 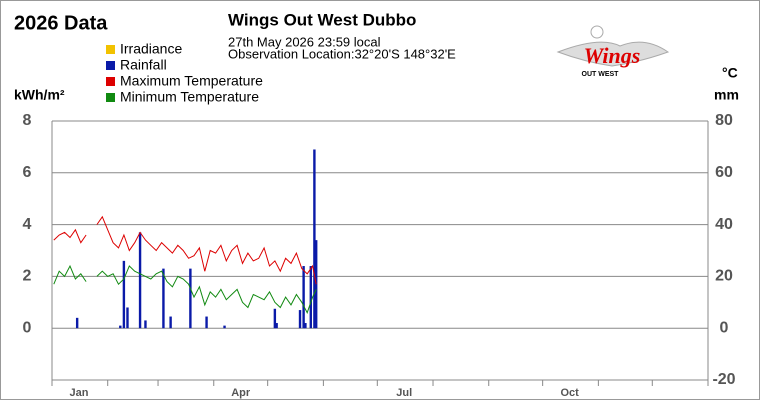 I want to click on logo-text: Wings, so click(x=612, y=55).